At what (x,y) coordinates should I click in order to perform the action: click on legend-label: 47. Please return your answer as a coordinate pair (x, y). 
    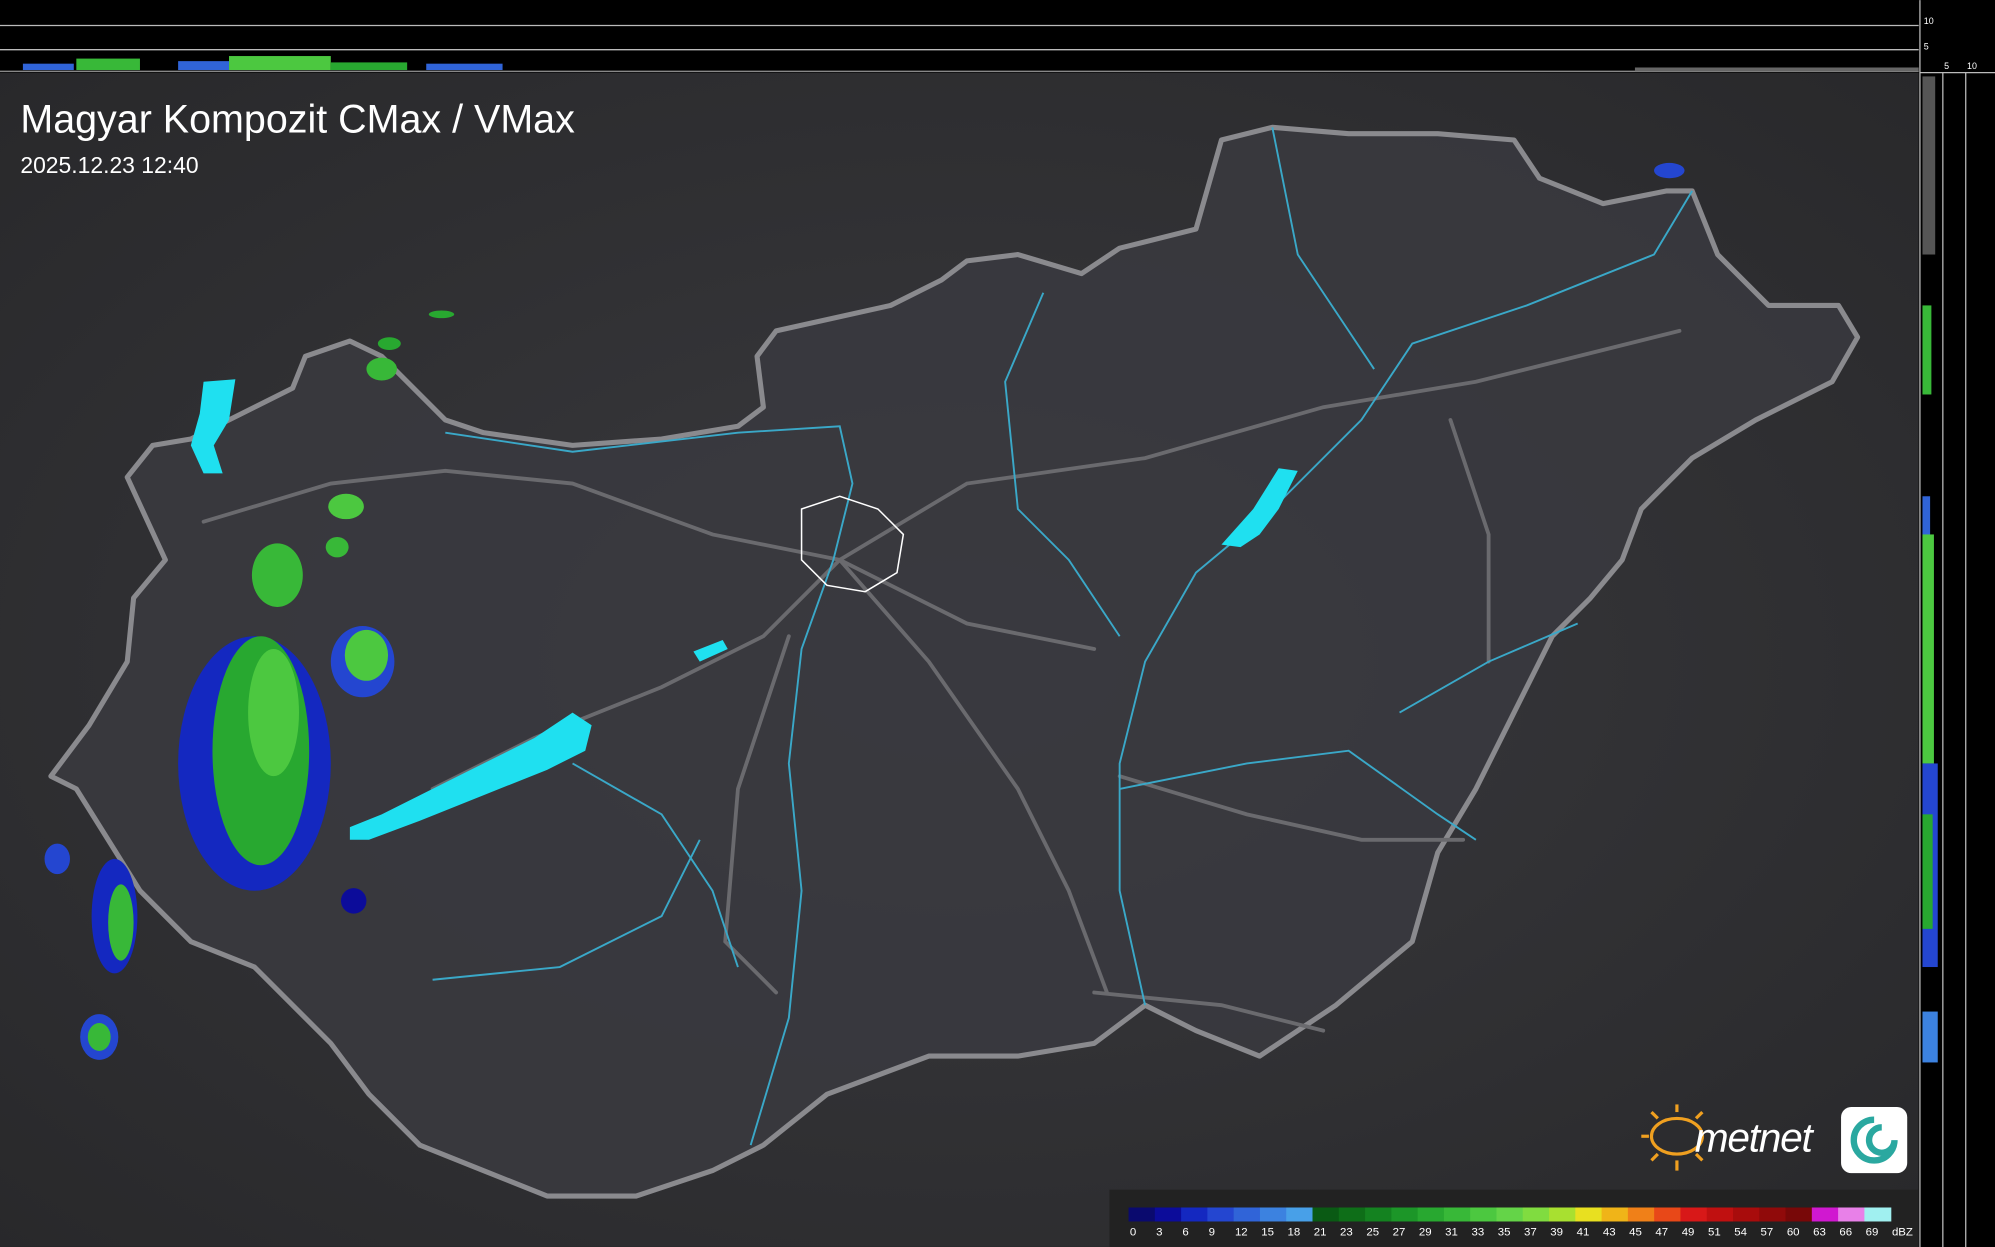
    Looking at the image, I should click on (1661, 1232).